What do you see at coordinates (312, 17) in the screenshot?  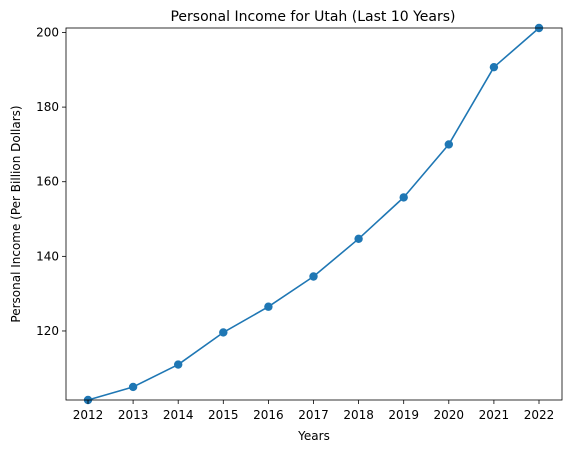 I see `chart-title: Personal Income for Utah (Last 10 Years)` at bounding box center [312, 17].